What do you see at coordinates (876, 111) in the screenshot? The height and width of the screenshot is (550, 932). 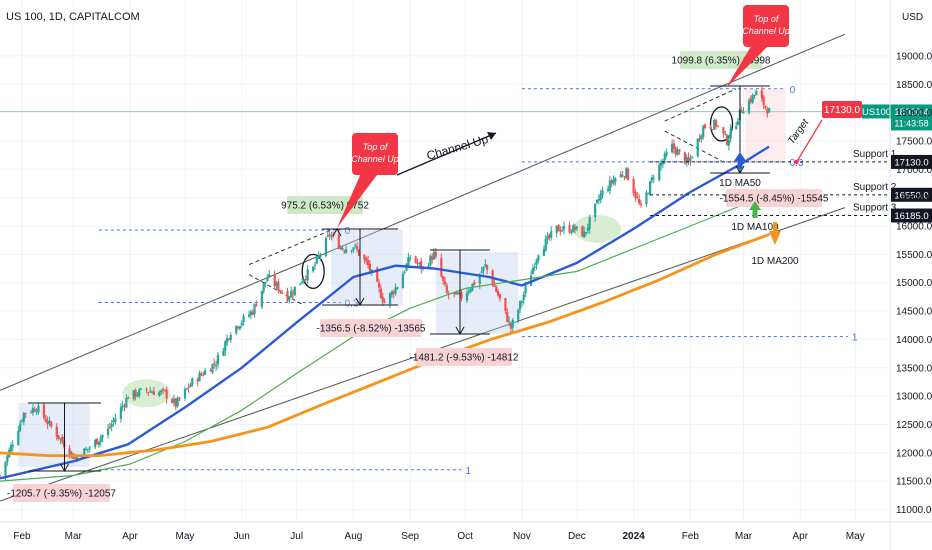 I see `symbol-tag` at bounding box center [876, 111].